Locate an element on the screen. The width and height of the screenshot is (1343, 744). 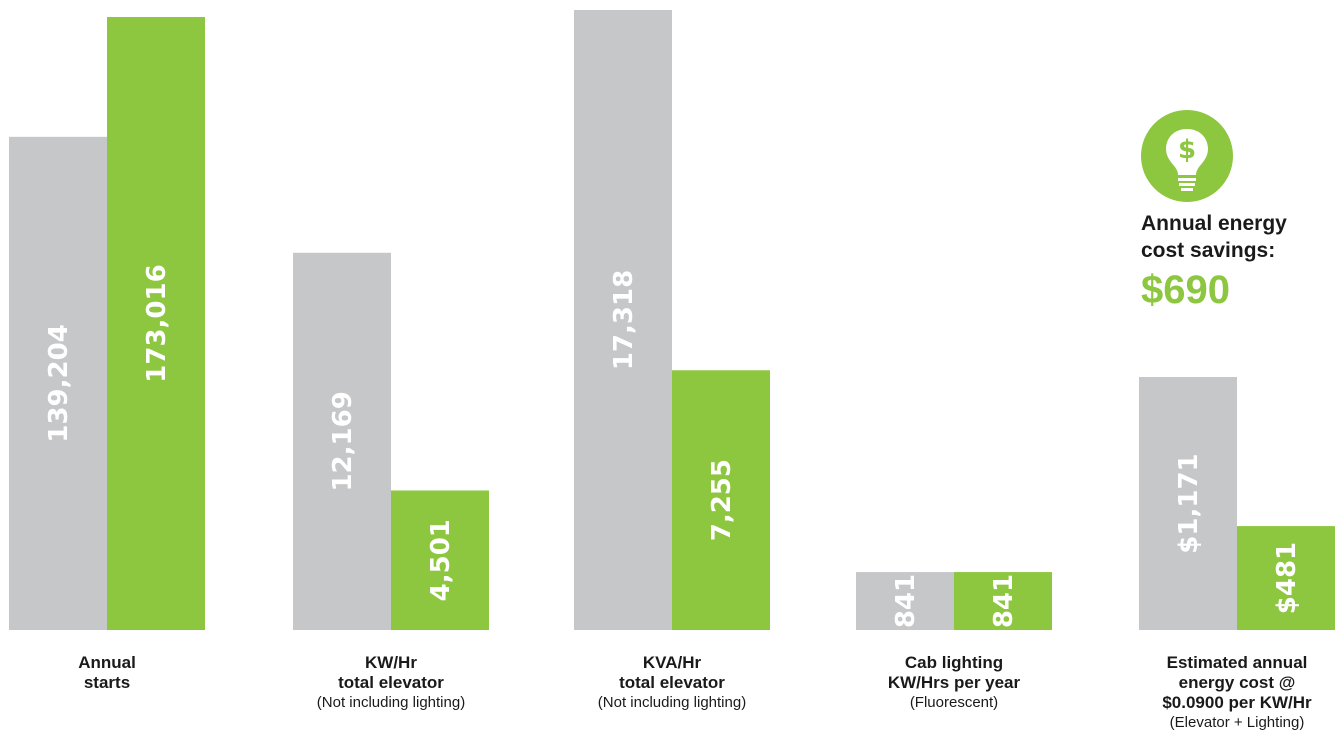
bar-kw-hr-before is located at coordinates (342, 441).